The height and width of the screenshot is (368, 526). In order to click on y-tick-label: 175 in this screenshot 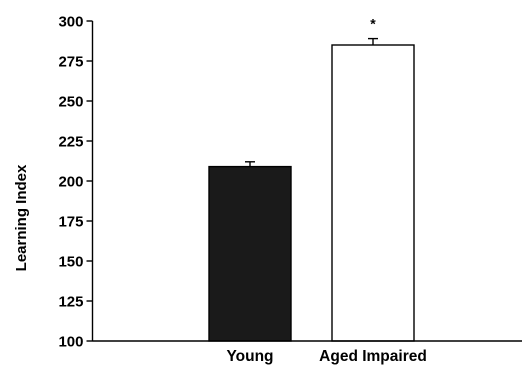, I will do `click(70, 222)`.